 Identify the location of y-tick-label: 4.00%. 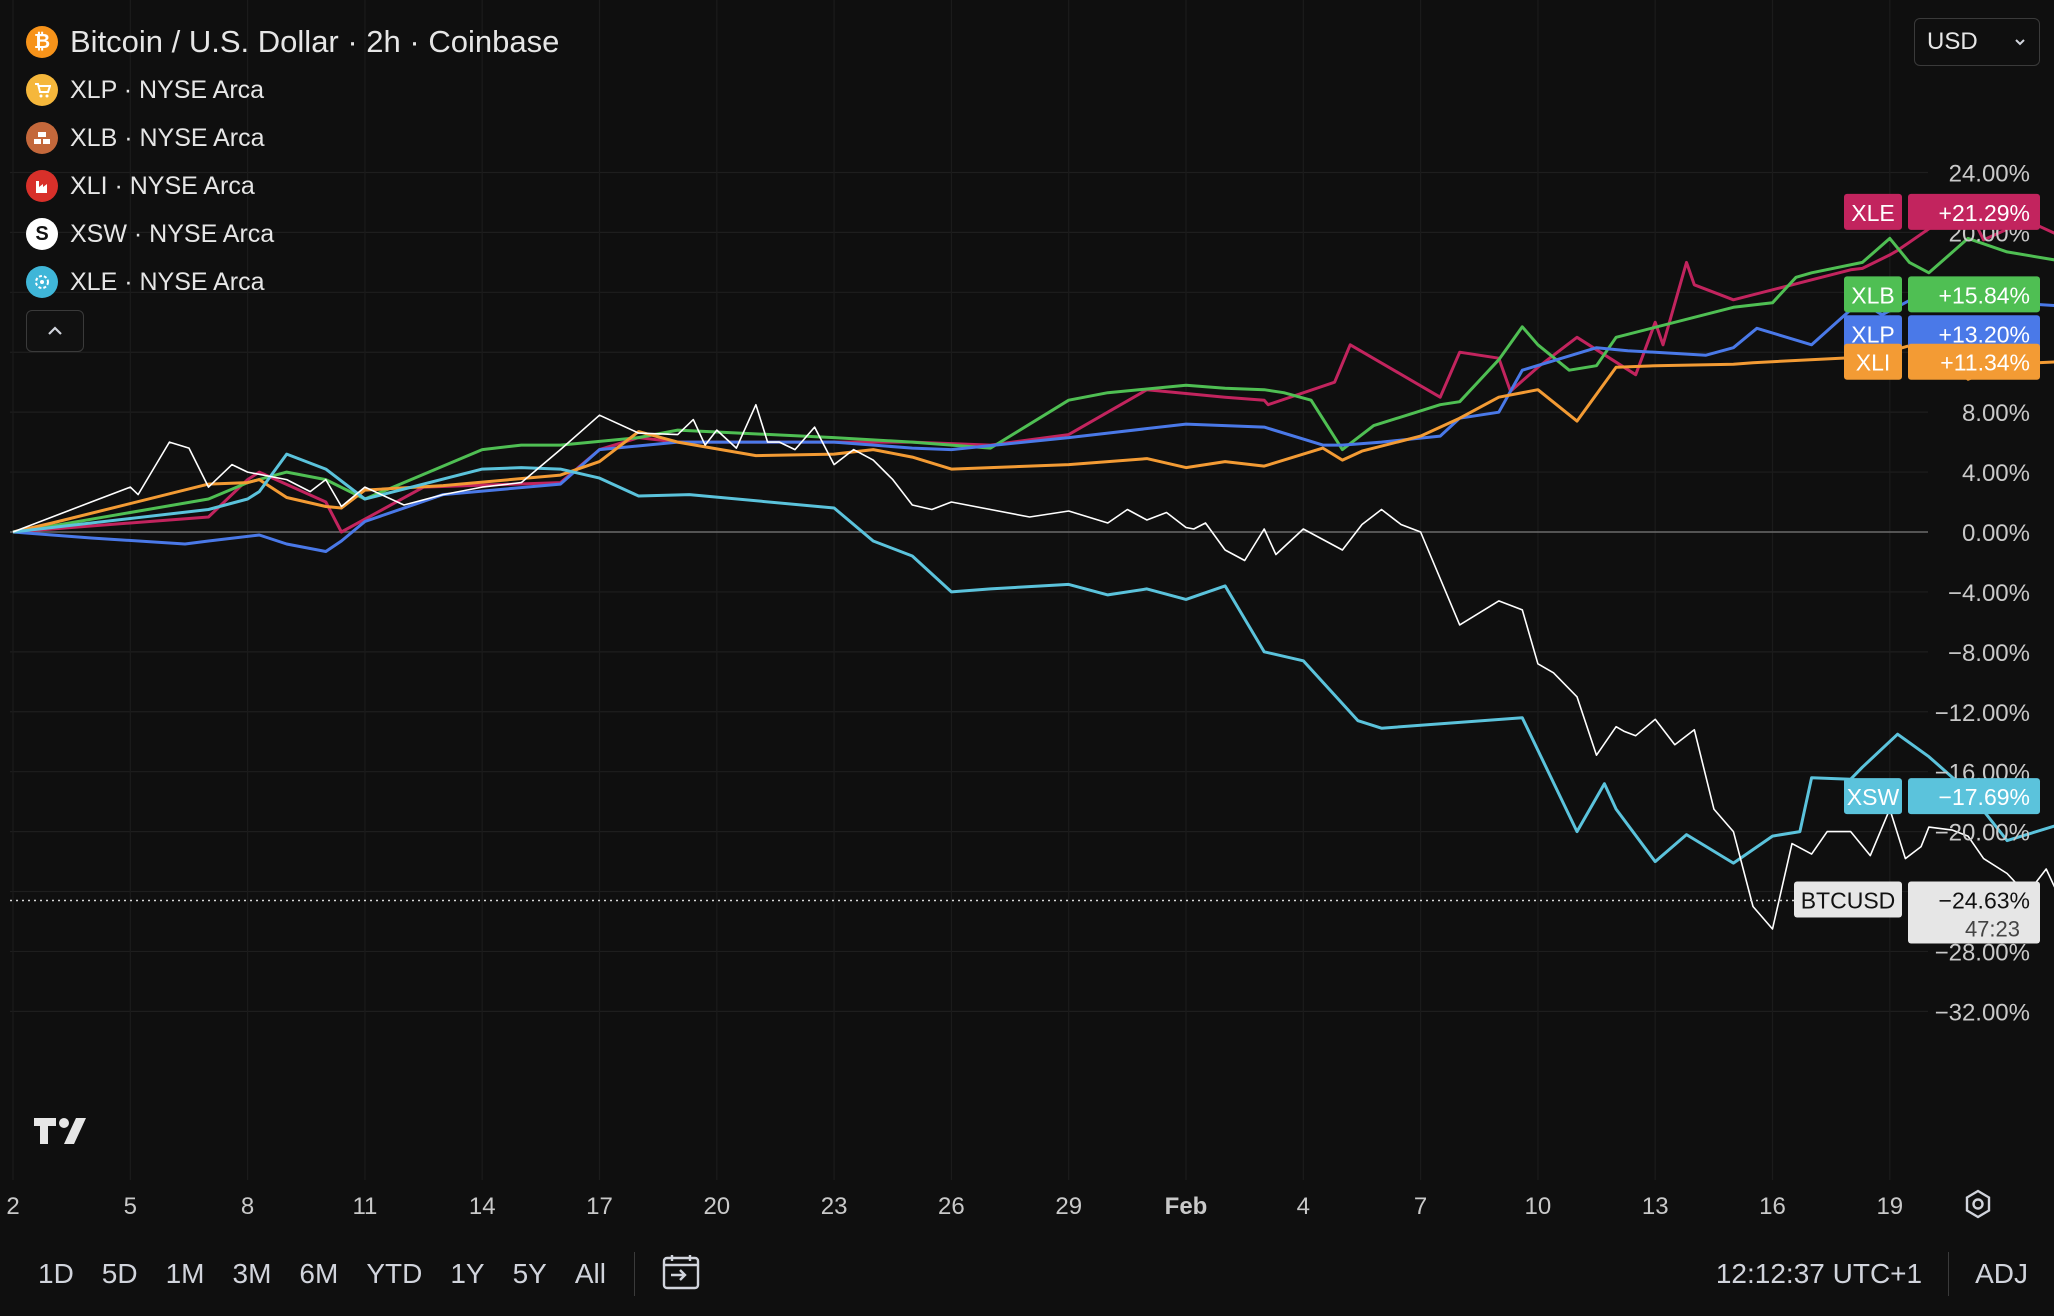
(1996, 473).